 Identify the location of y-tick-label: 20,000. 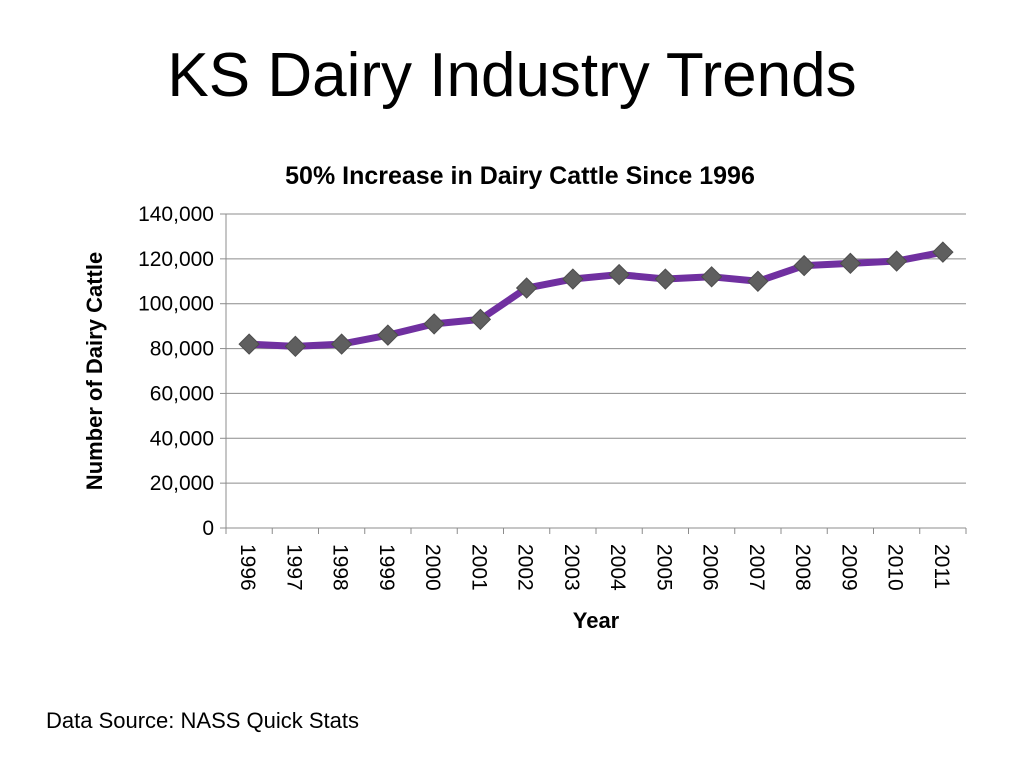
(182, 483).